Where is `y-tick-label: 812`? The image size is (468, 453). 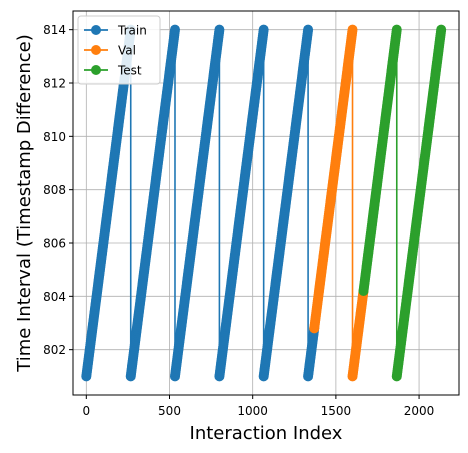
y-tick-label: 812 is located at coordinates (54, 84).